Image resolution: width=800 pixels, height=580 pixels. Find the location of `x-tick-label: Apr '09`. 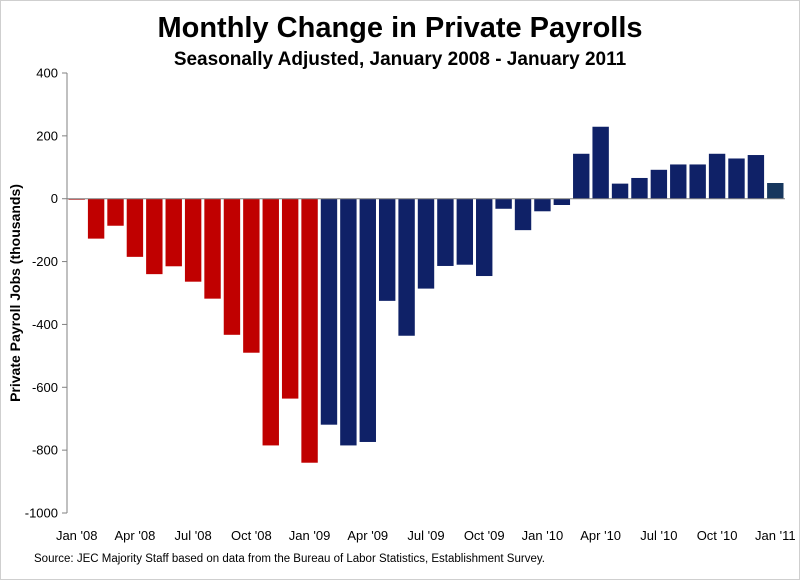

x-tick-label: Apr '09 is located at coordinates (367, 535).